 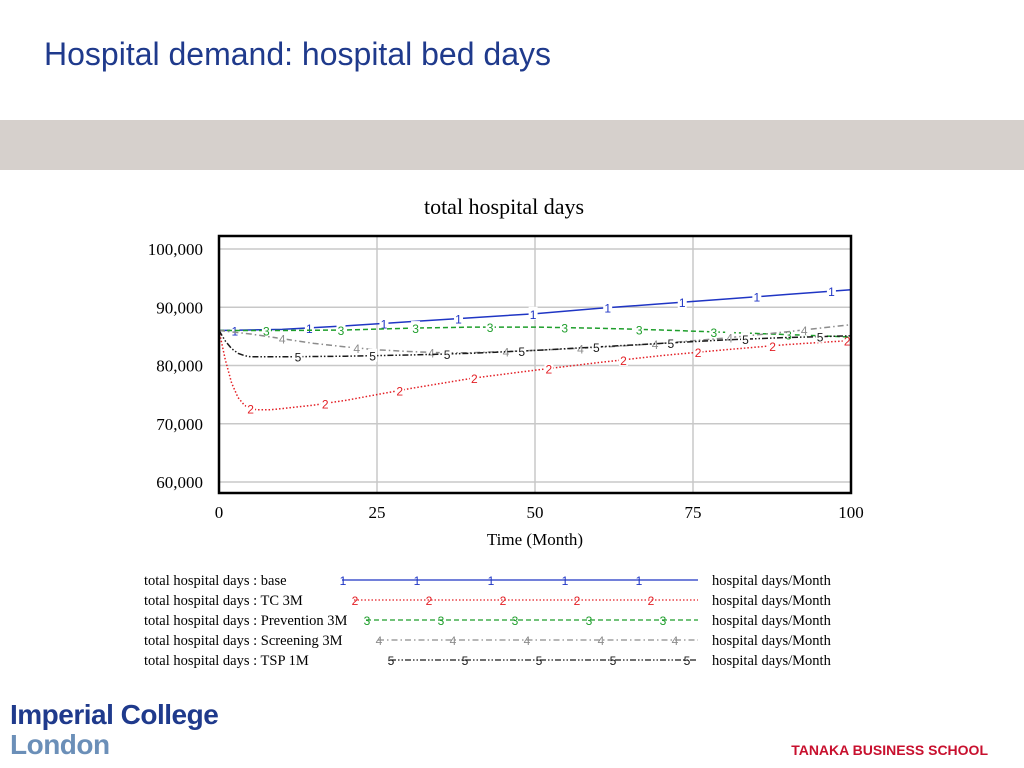 I want to click on tanaka-business-school-logo: TANAKA BUSINESS SCHOOL, so click(x=889, y=750).